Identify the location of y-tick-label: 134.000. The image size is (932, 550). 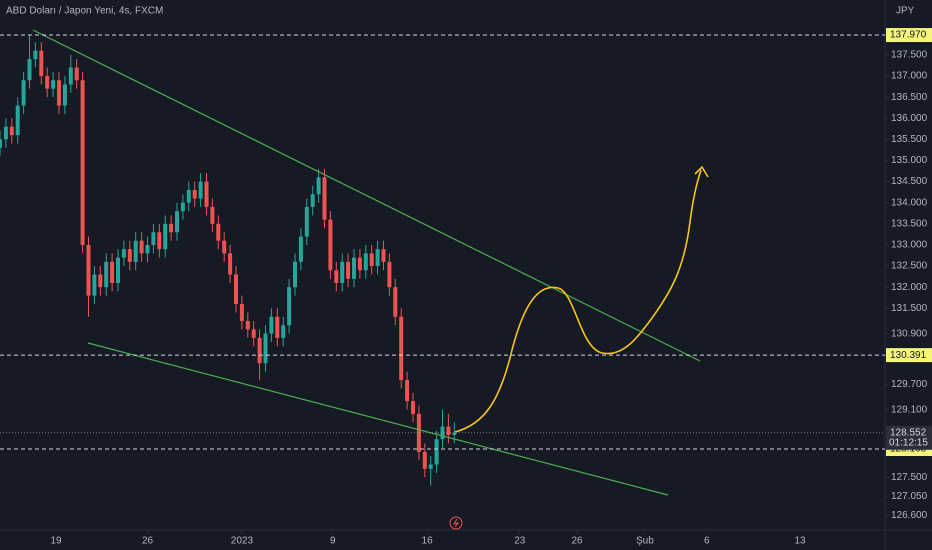
(909, 202).